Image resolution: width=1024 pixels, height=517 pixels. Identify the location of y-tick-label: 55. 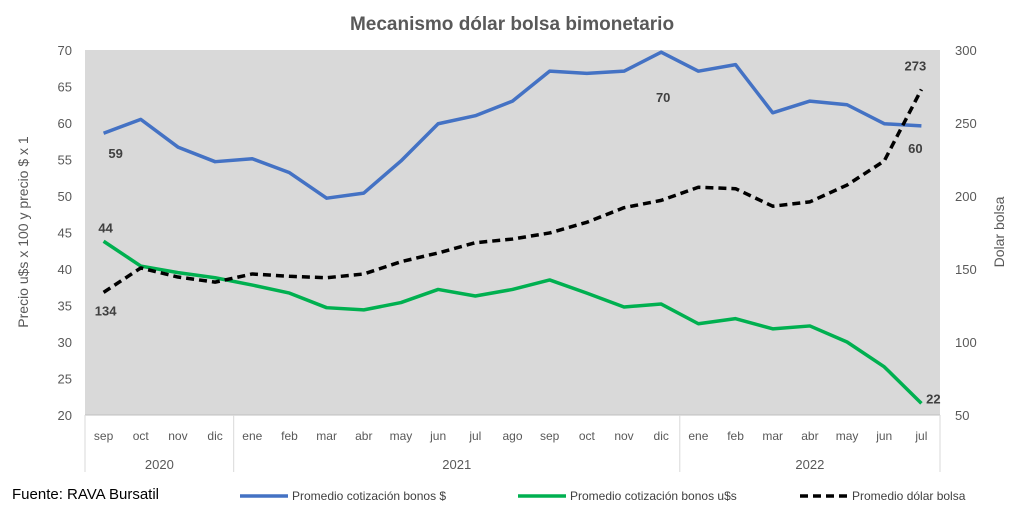
(65, 160).